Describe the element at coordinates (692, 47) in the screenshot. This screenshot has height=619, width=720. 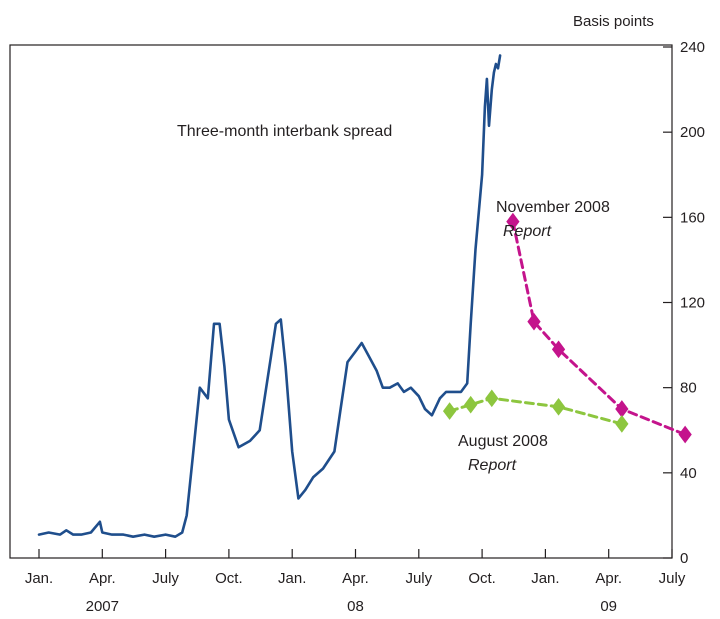
I see `y-tick-label: 240` at that location.